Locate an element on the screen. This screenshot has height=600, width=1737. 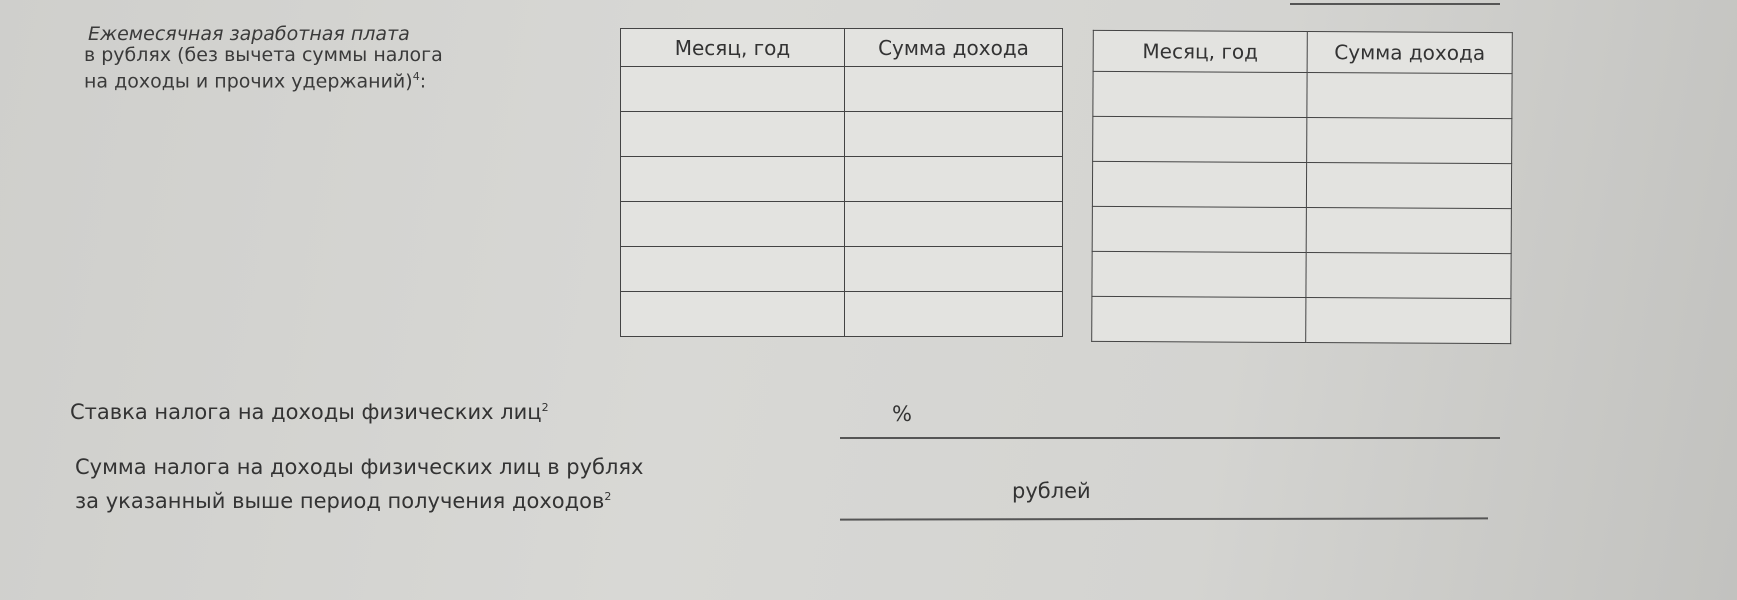
salary-label-line: Ежемесячная заработная плата is located at coordinates (249, 34).